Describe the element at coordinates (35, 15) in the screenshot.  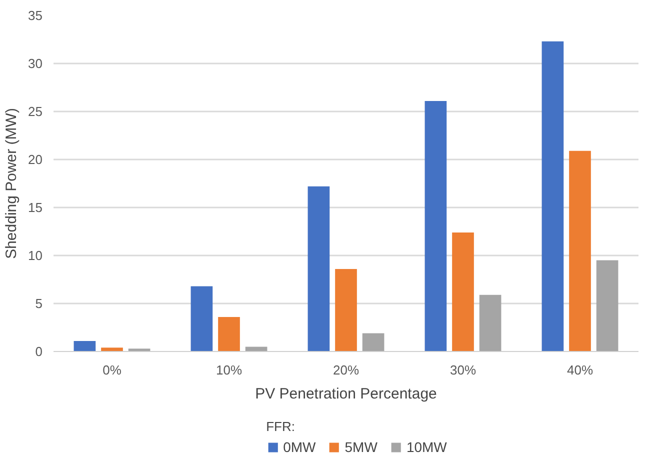
I see `y-tick-label: 35` at that location.